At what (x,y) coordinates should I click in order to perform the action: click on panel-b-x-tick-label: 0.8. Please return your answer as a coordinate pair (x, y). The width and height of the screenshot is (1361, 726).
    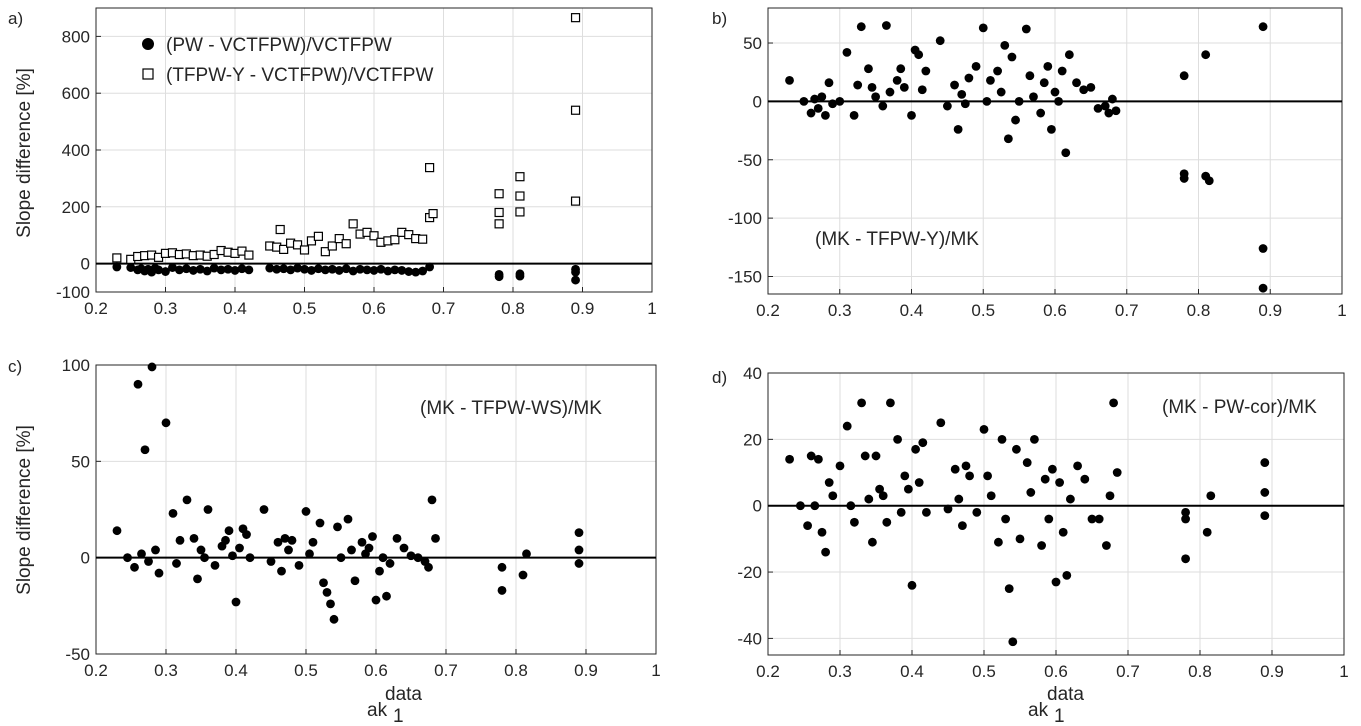
    Looking at the image, I should click on (1199, 310).